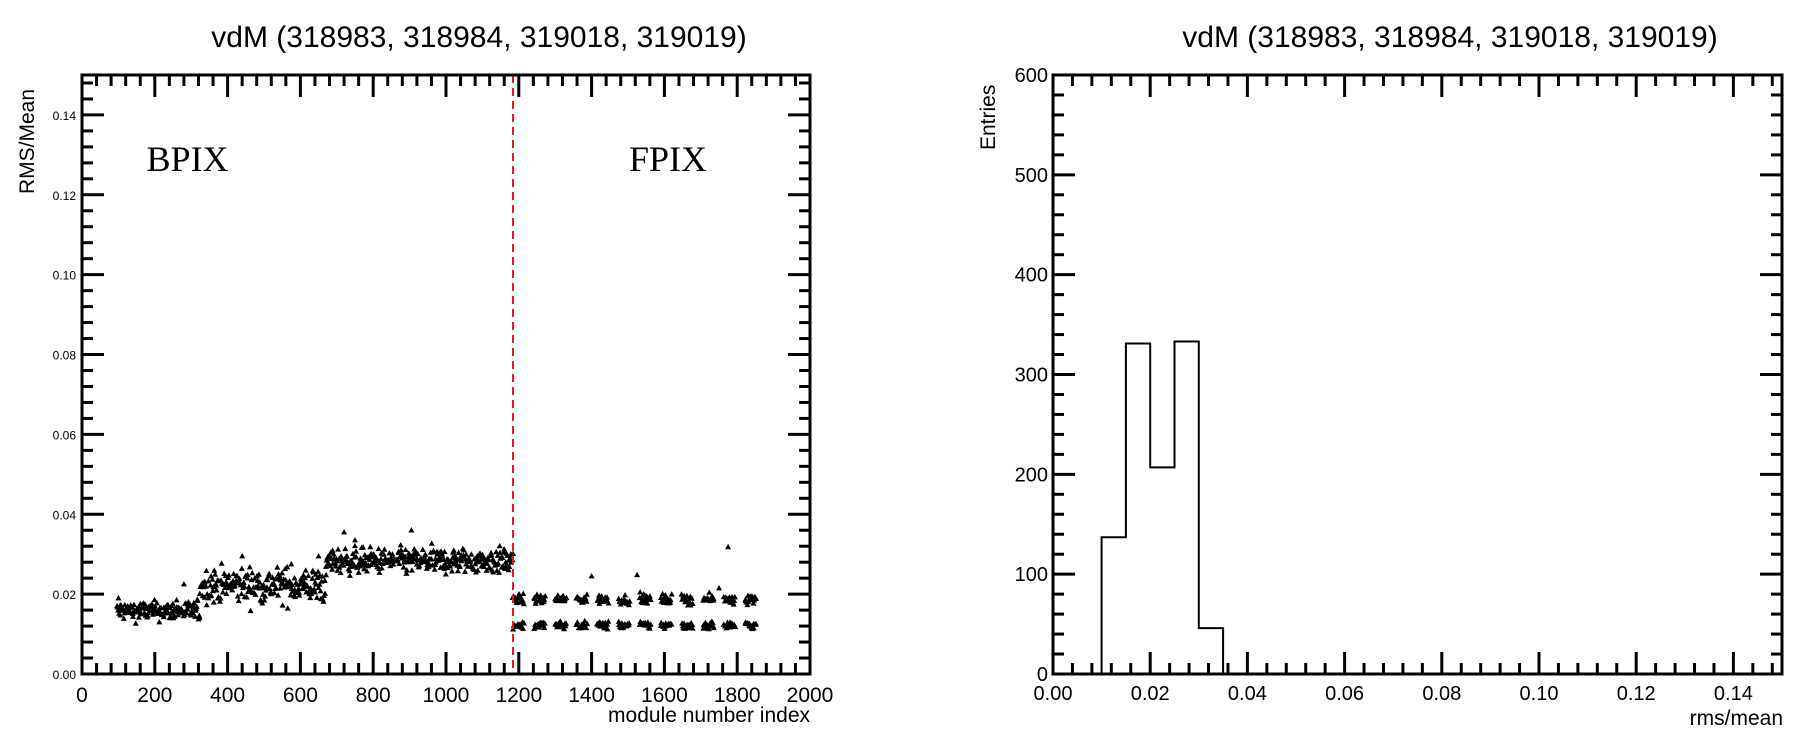  Describe the element at coordinates (446, 695) in the screenshot. I see `scatter-xtick-label: 1000` at that location.